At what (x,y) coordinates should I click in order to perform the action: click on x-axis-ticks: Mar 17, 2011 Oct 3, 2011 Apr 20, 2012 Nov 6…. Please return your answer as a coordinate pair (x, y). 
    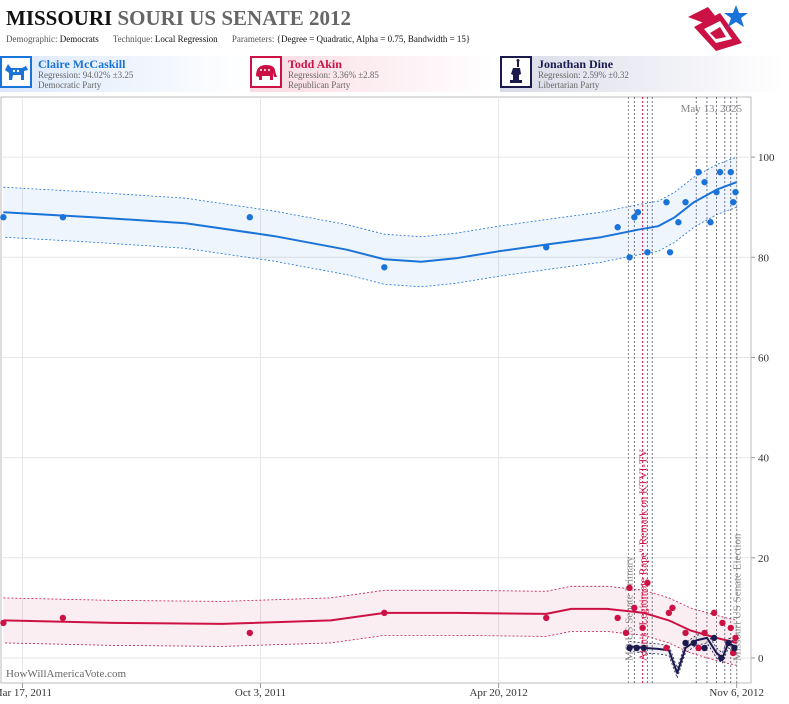
    Looking at the image, I should click on (382, 691).